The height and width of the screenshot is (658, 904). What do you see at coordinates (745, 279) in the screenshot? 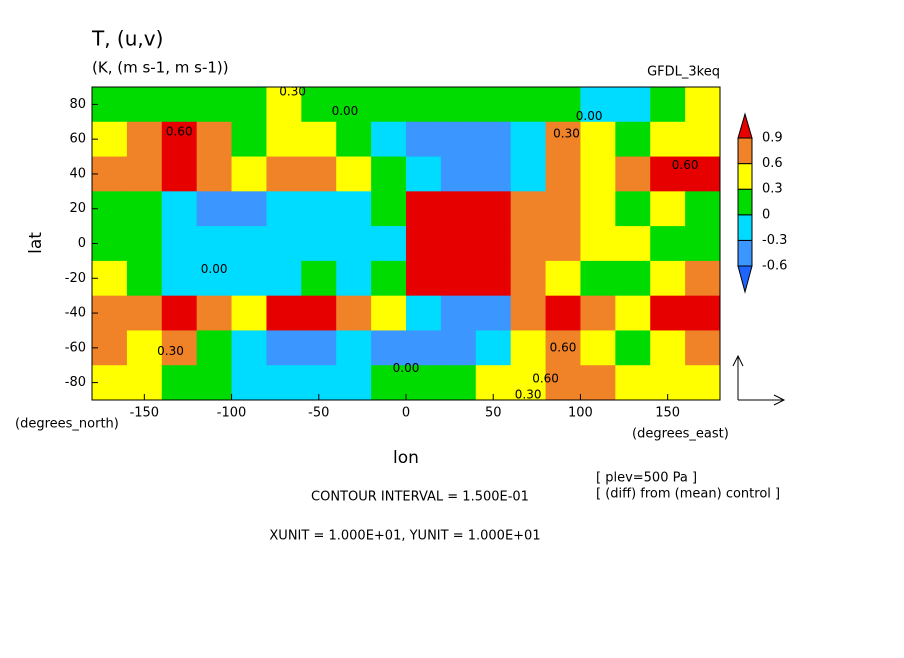
I see `colorbar-bottom` at bounding box center [745, 279].